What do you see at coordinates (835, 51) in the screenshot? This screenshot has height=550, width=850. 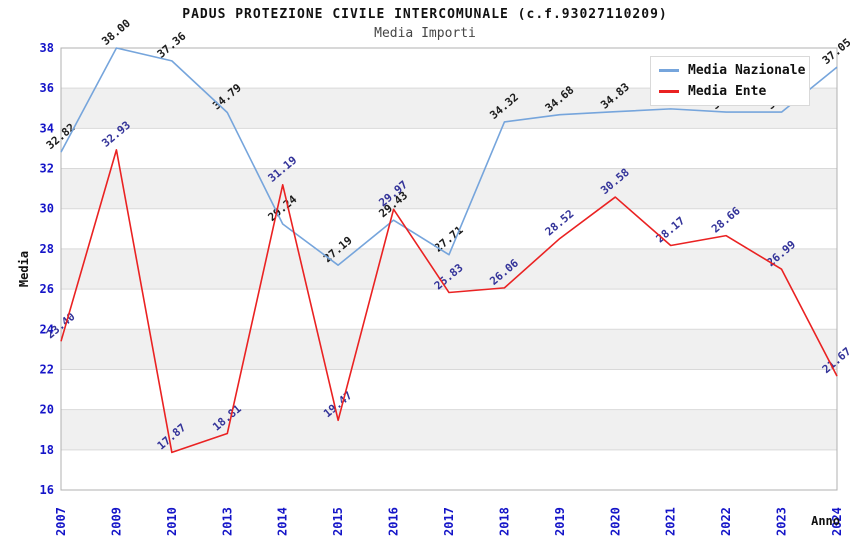 I see `data-point-label: 37.05` at bounding box center [835, 51].